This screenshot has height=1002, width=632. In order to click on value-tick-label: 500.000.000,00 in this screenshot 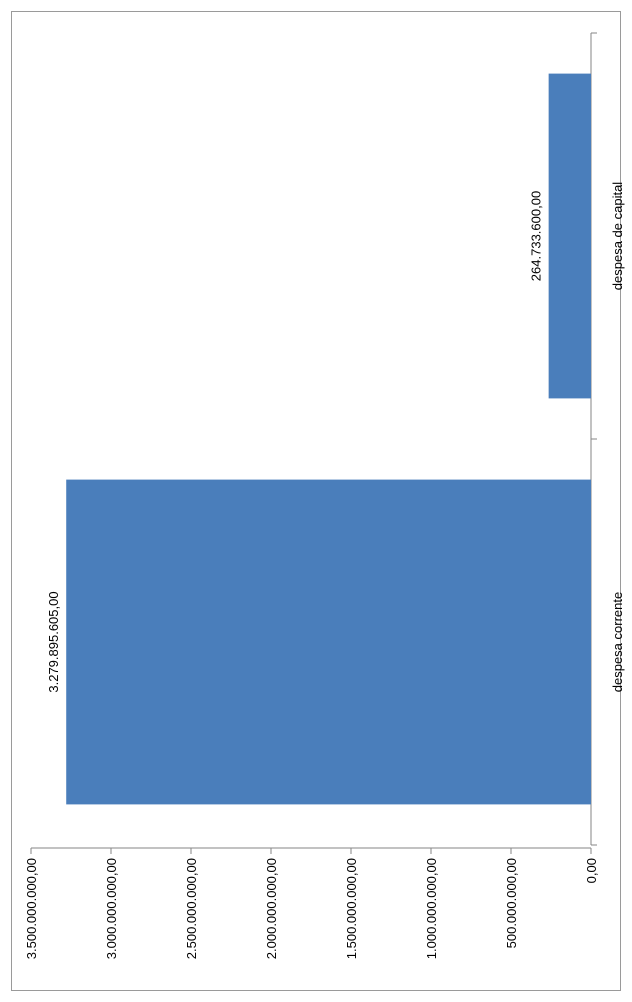, I will do `click(511, 903)`.